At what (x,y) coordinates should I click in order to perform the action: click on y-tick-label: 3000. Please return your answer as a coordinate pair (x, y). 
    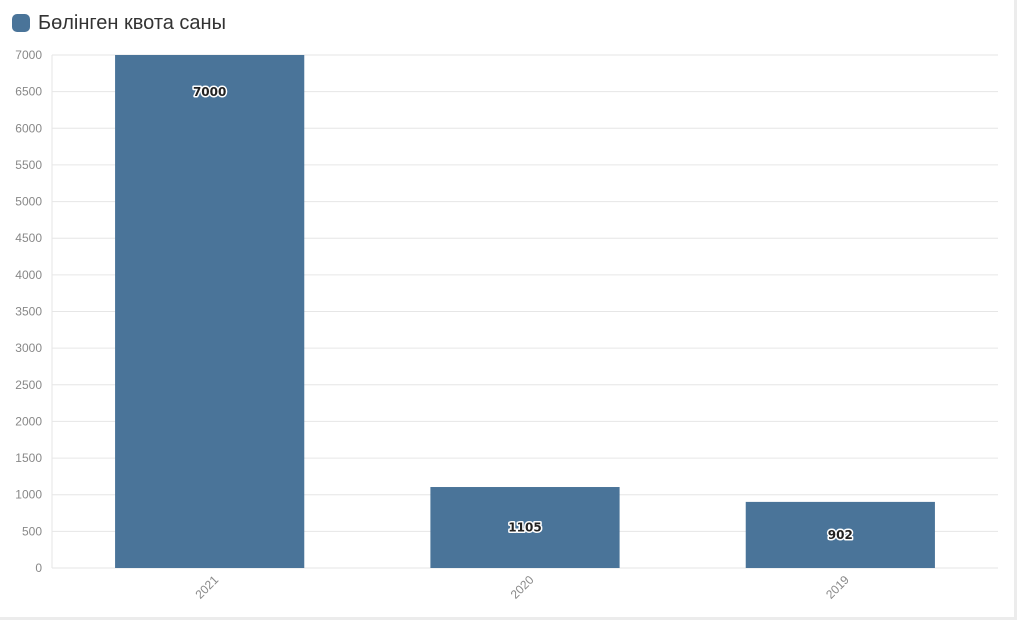
    Looking at the image, I should click on (28, 348).